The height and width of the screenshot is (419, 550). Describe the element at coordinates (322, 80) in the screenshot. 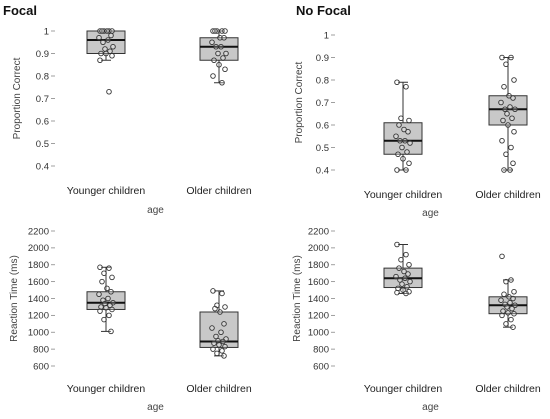

I see `y-tick-label: 0.8` at that location.